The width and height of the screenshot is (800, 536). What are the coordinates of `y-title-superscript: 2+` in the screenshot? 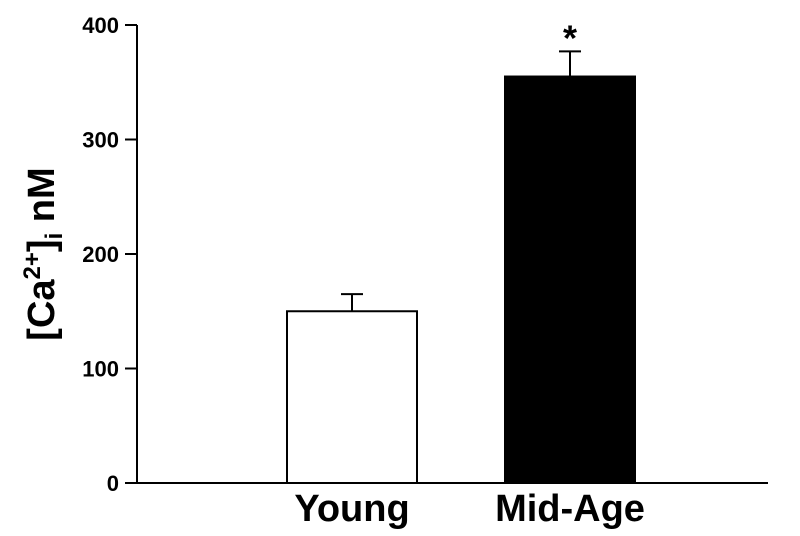 It's located at (32, 265).